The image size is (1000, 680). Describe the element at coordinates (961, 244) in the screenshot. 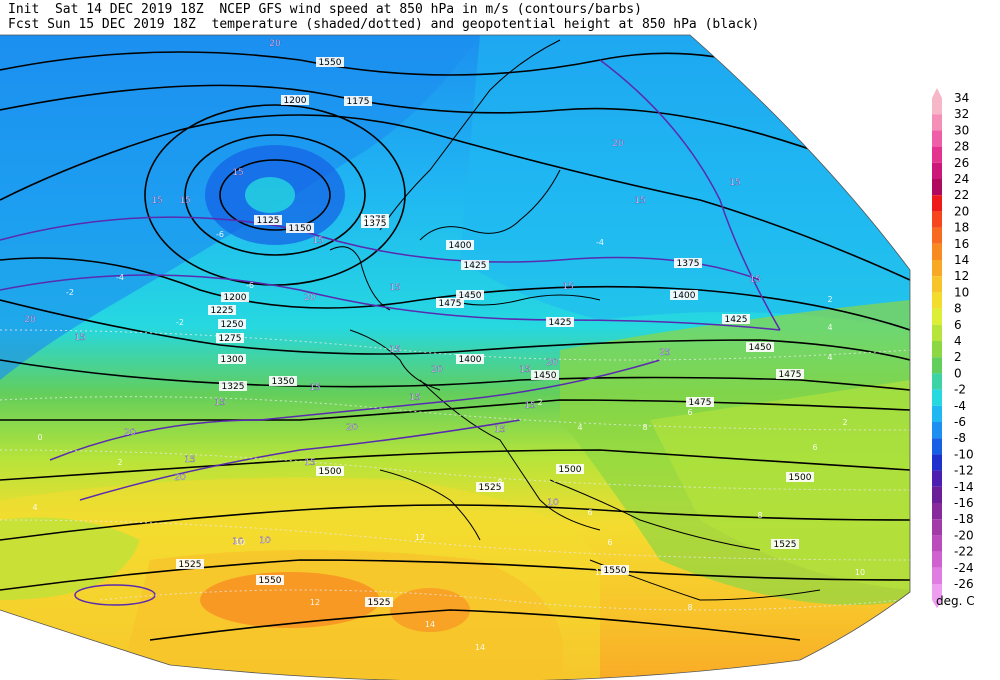

I see `legend-label: 16` at that location.